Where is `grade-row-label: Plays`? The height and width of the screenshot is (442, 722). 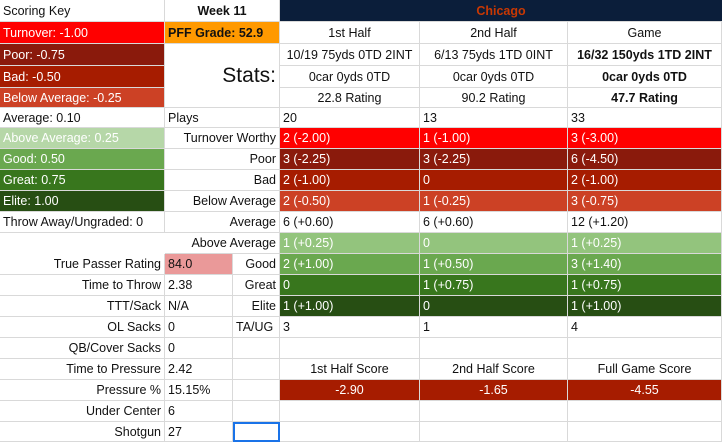
grade-row-label: Plays is located at coordinates (222, 118).